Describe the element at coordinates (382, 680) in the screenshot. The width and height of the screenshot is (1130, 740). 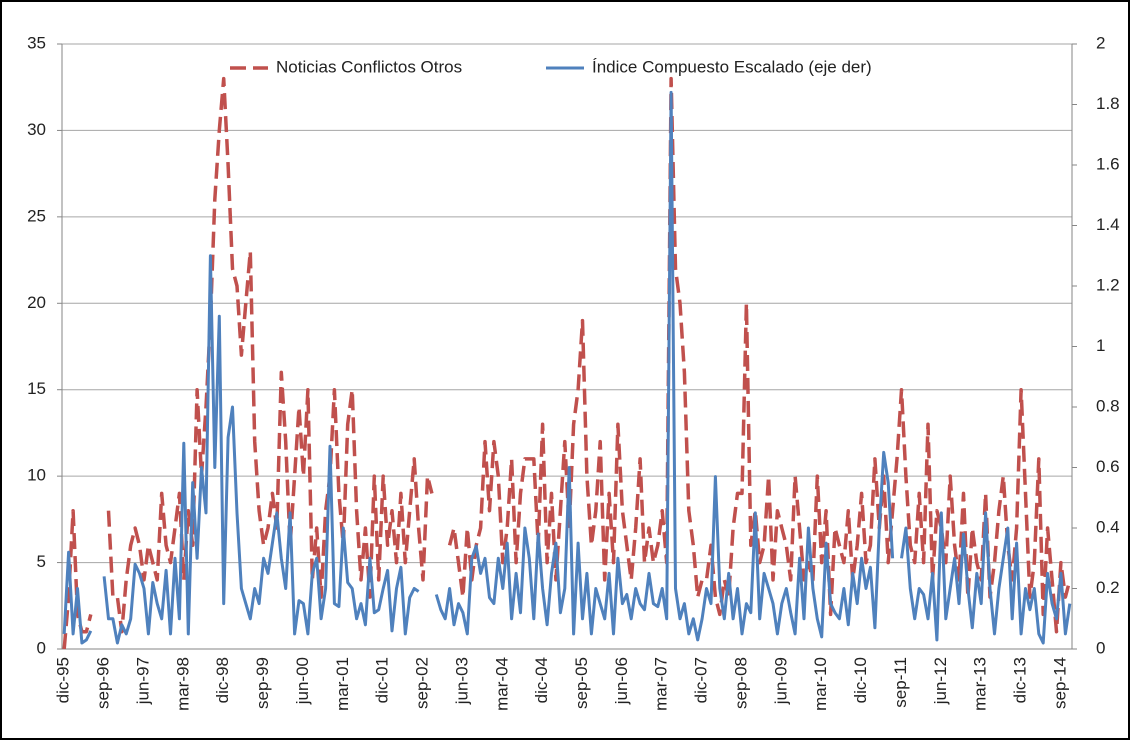
I see `x-tick-label: dic-01` at that location.